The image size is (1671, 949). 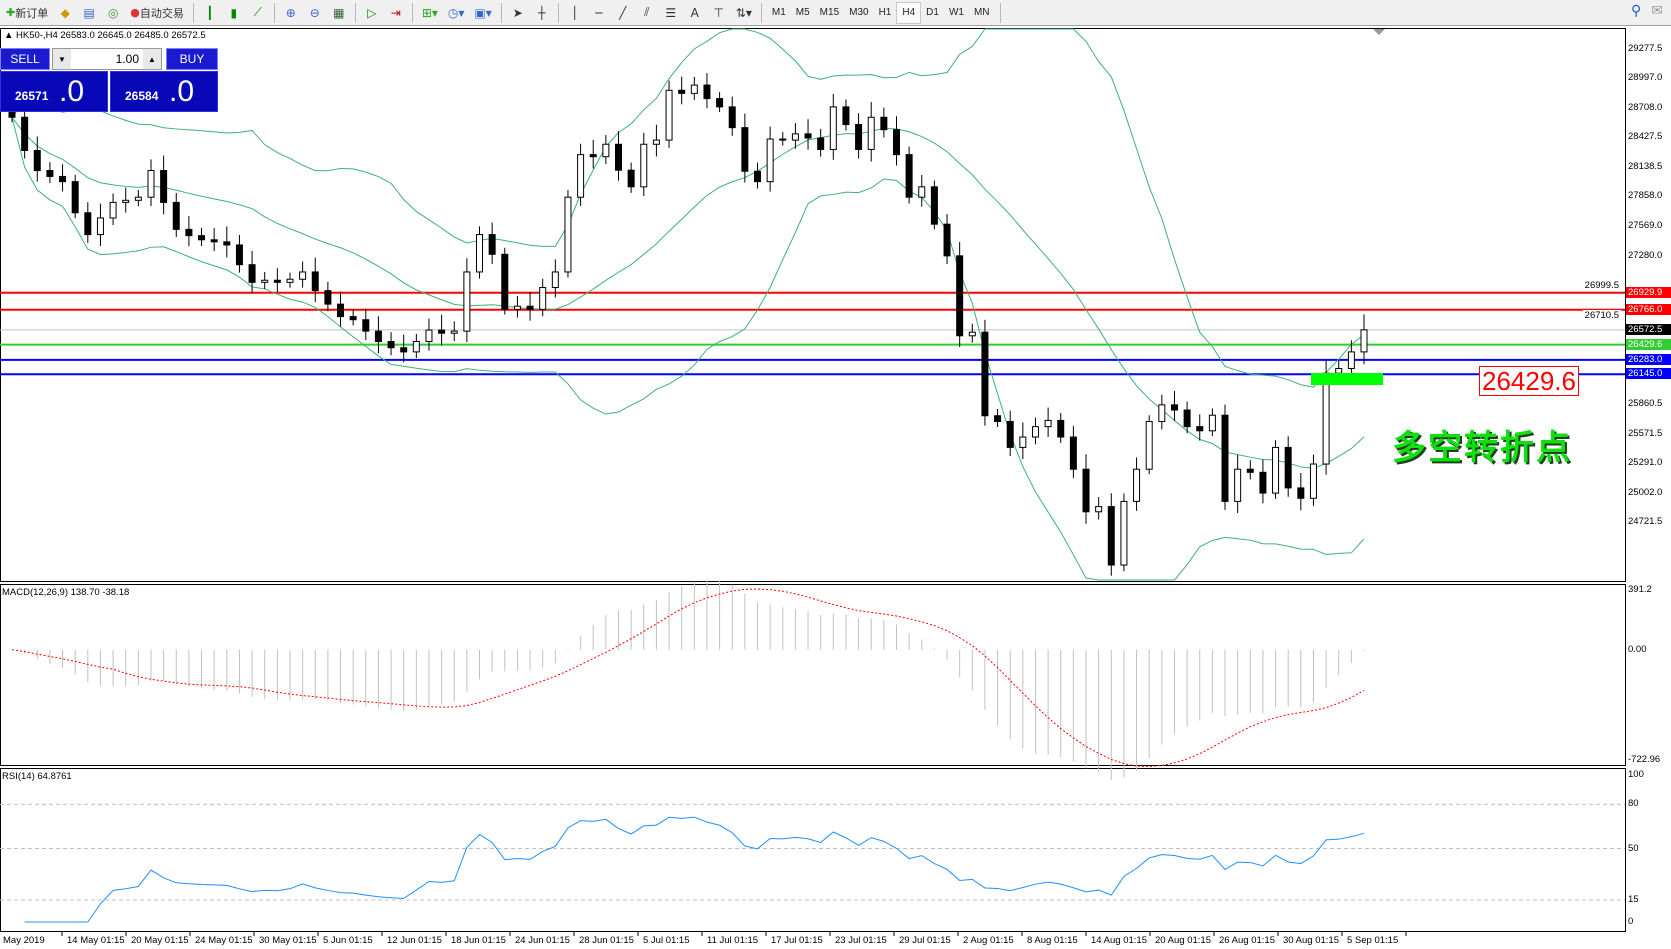 I want to click on time-tick-label: 14 Aug 01:15, so click(x=1119, y=940).